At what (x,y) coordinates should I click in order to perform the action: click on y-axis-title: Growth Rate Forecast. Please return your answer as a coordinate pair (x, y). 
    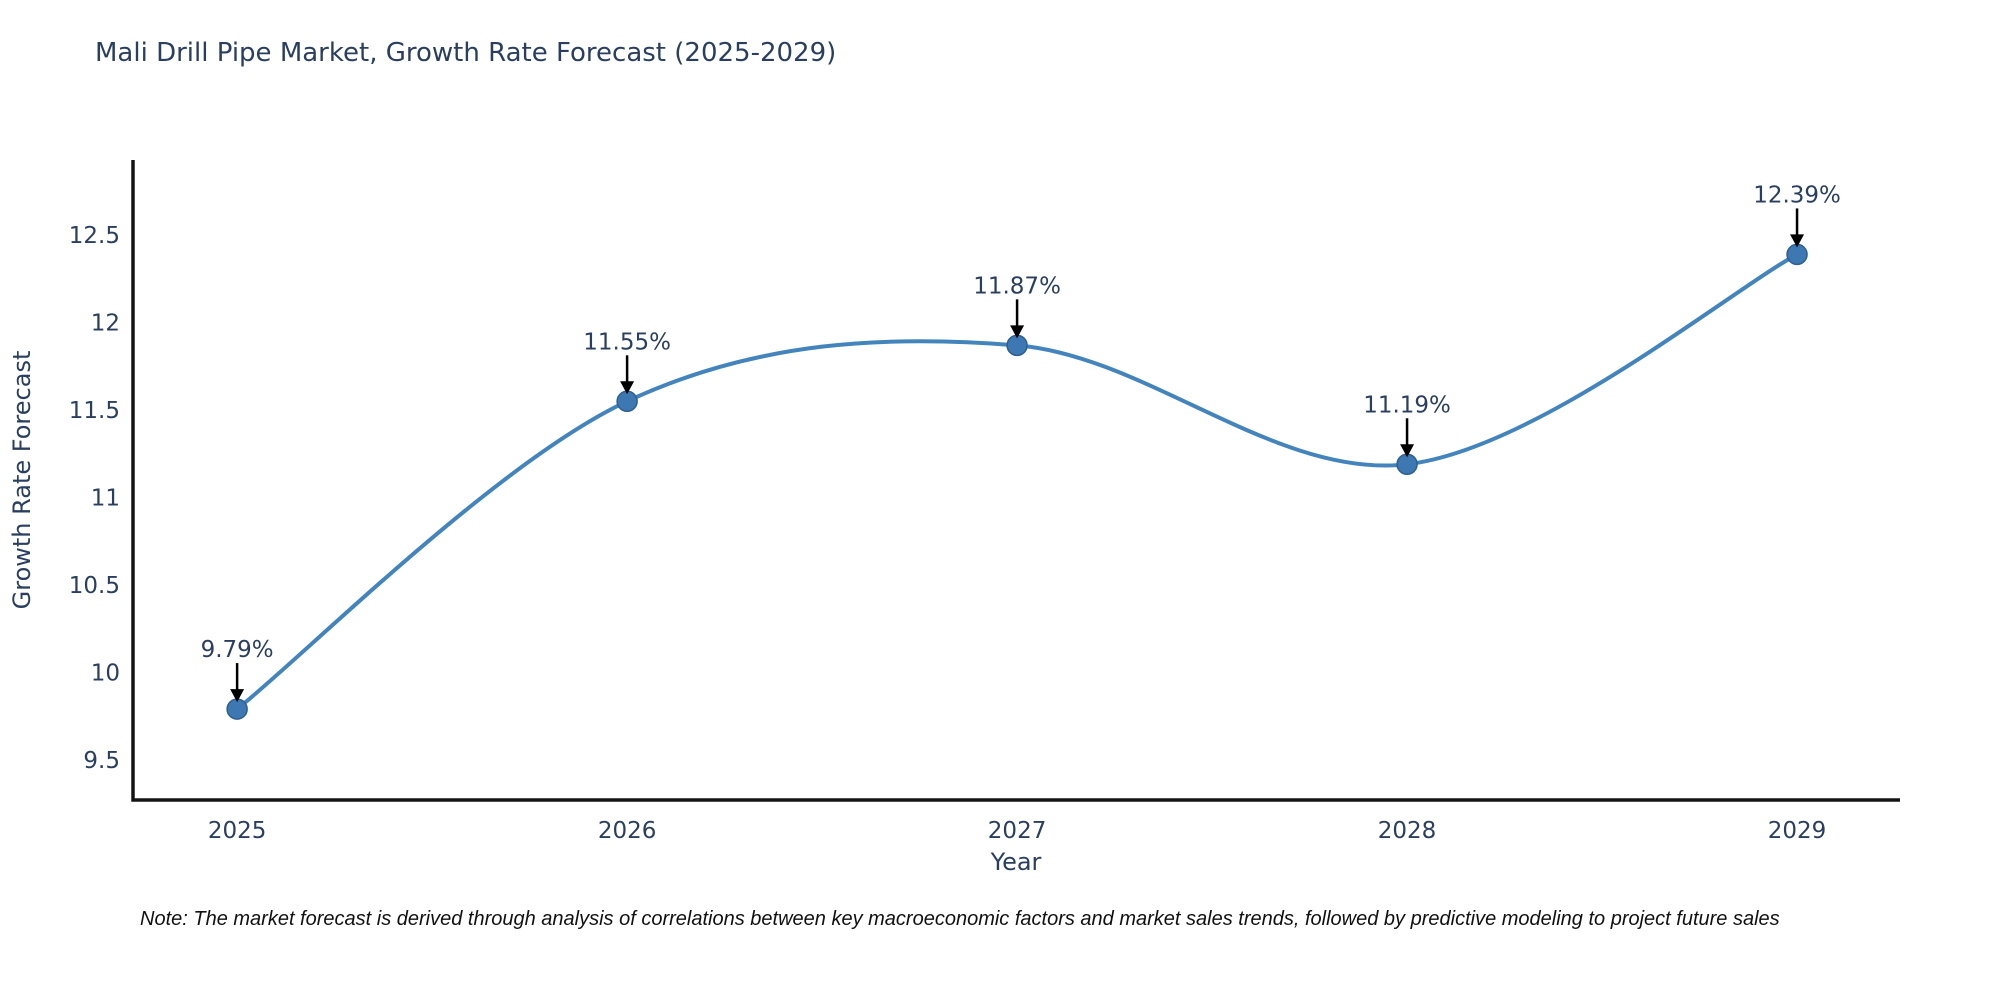
    Looking at the image, I should click on (22, 480).